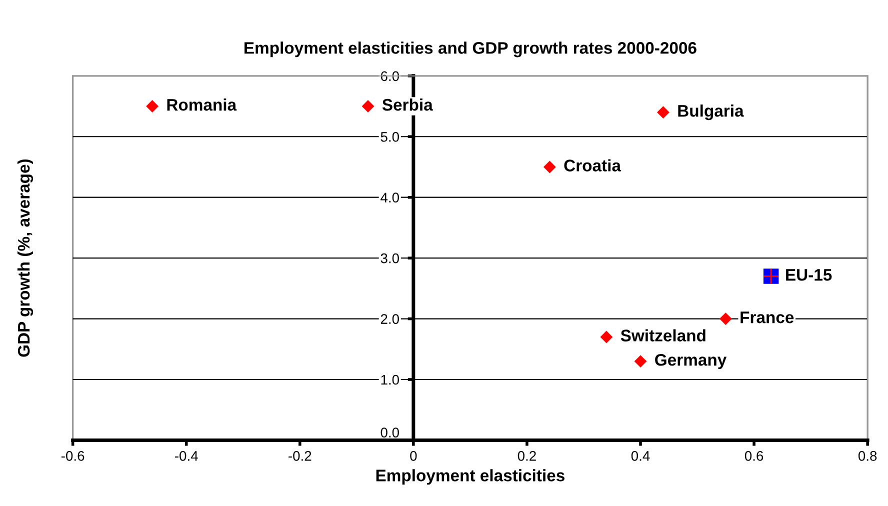  What do you see at coordinates (300, 456) in the screenshot?
I see `x-tick-label: -0.2` at bounding box center [300, 456].